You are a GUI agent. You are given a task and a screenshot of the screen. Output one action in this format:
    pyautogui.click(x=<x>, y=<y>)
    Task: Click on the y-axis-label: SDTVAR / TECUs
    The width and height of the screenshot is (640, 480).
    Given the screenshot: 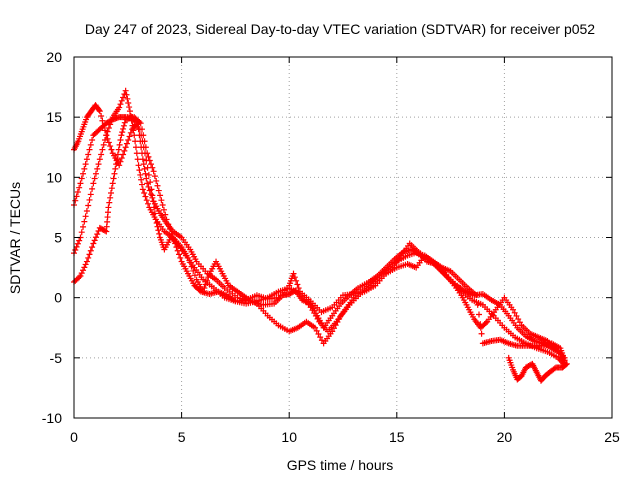 What is the action you would take?
    pyautogui.click(x=15, y=238)
    